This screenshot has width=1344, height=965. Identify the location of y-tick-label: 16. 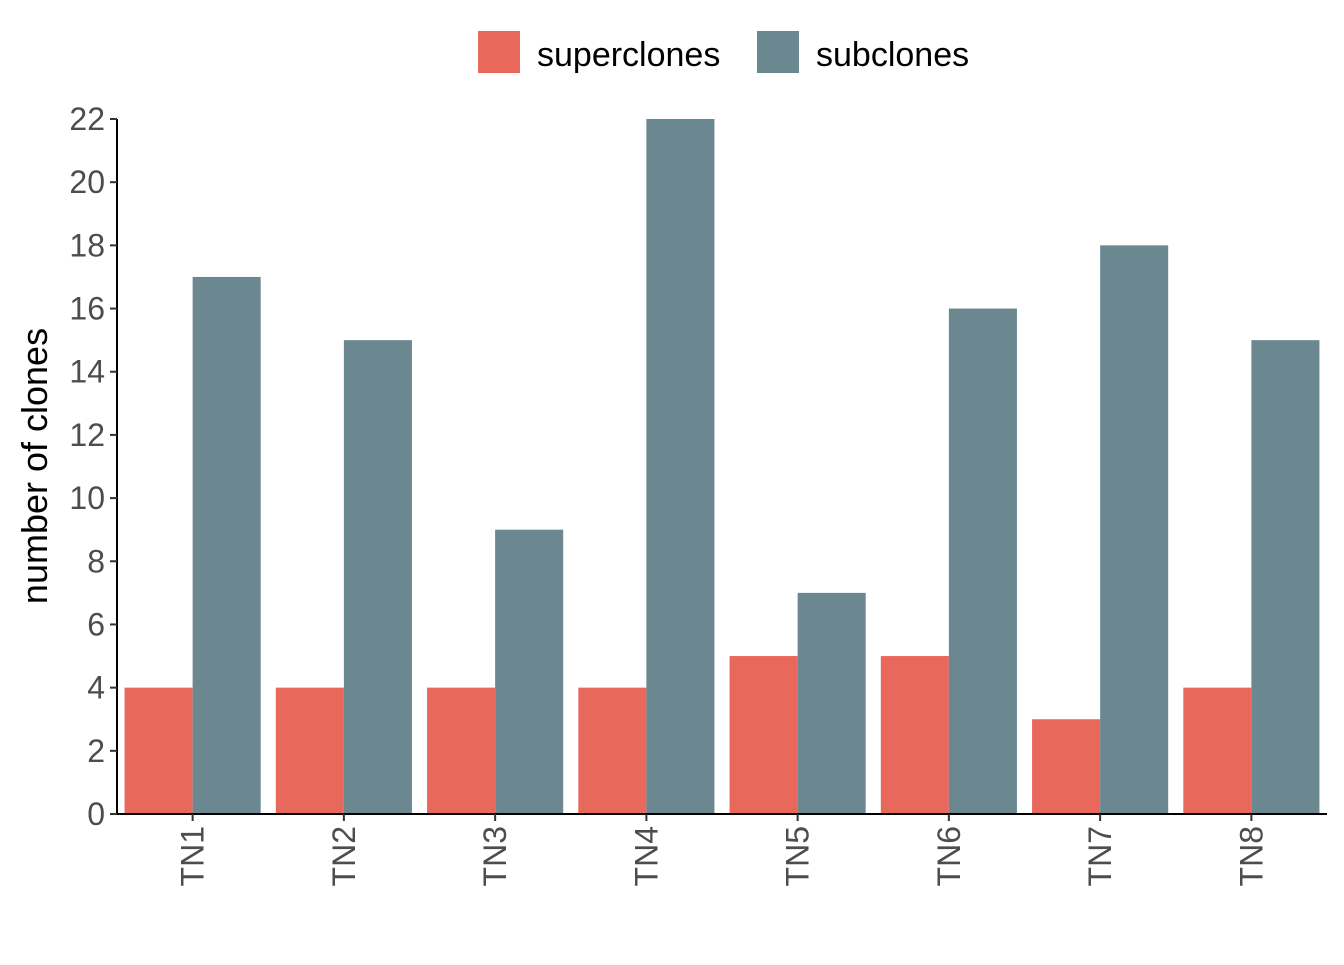
(87, 309).